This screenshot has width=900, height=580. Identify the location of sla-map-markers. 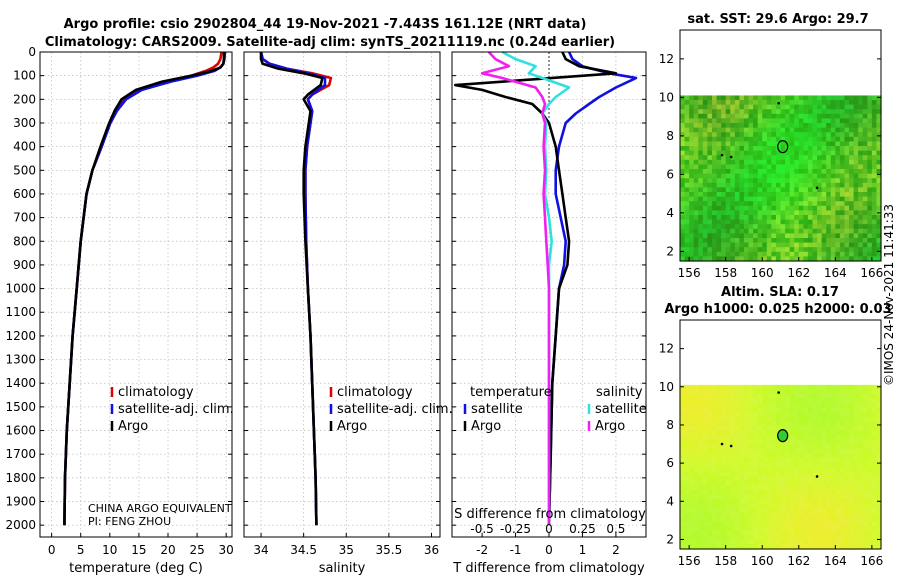
(769, 434).